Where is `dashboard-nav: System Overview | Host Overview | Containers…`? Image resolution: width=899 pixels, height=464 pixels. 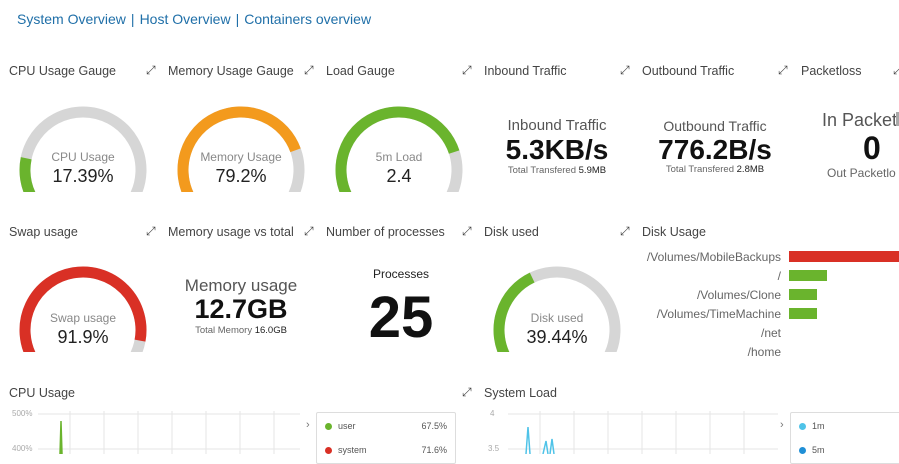
dashboard-nav: System Overview | Host Overview | Containers… is located at coordinates (194, 19).